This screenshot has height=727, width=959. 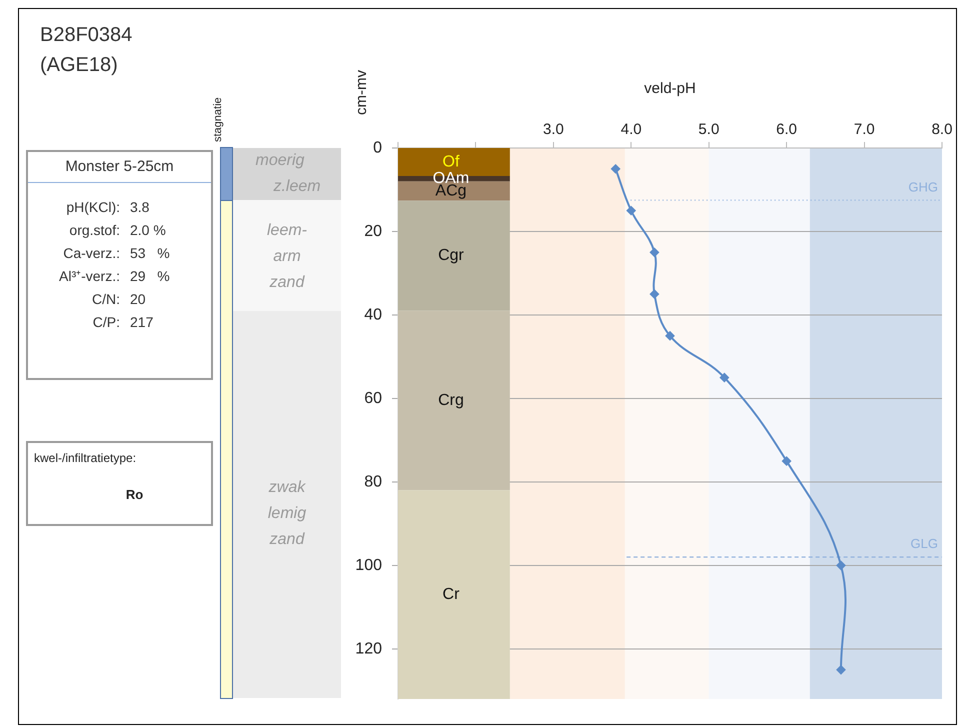 I want to click on x-tick-label: 7.0, so click(x=864, y=129).